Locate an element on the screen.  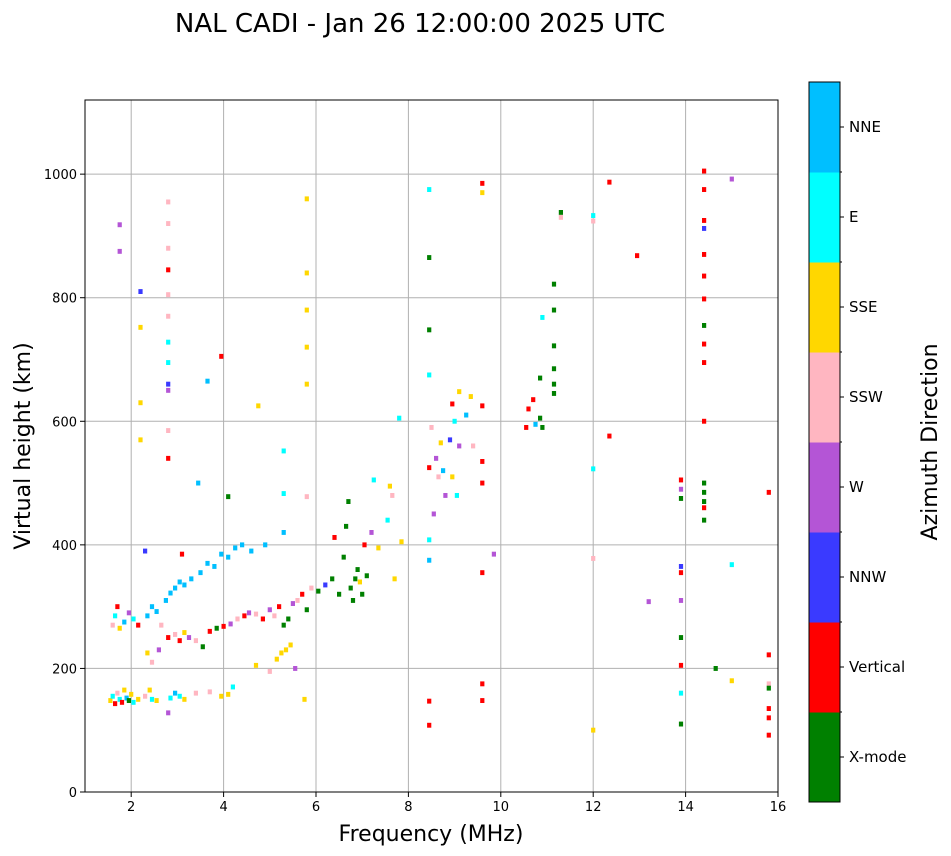
y-ticks: 0 200 400 600 800 1000 is located at coordinates (64, 484).